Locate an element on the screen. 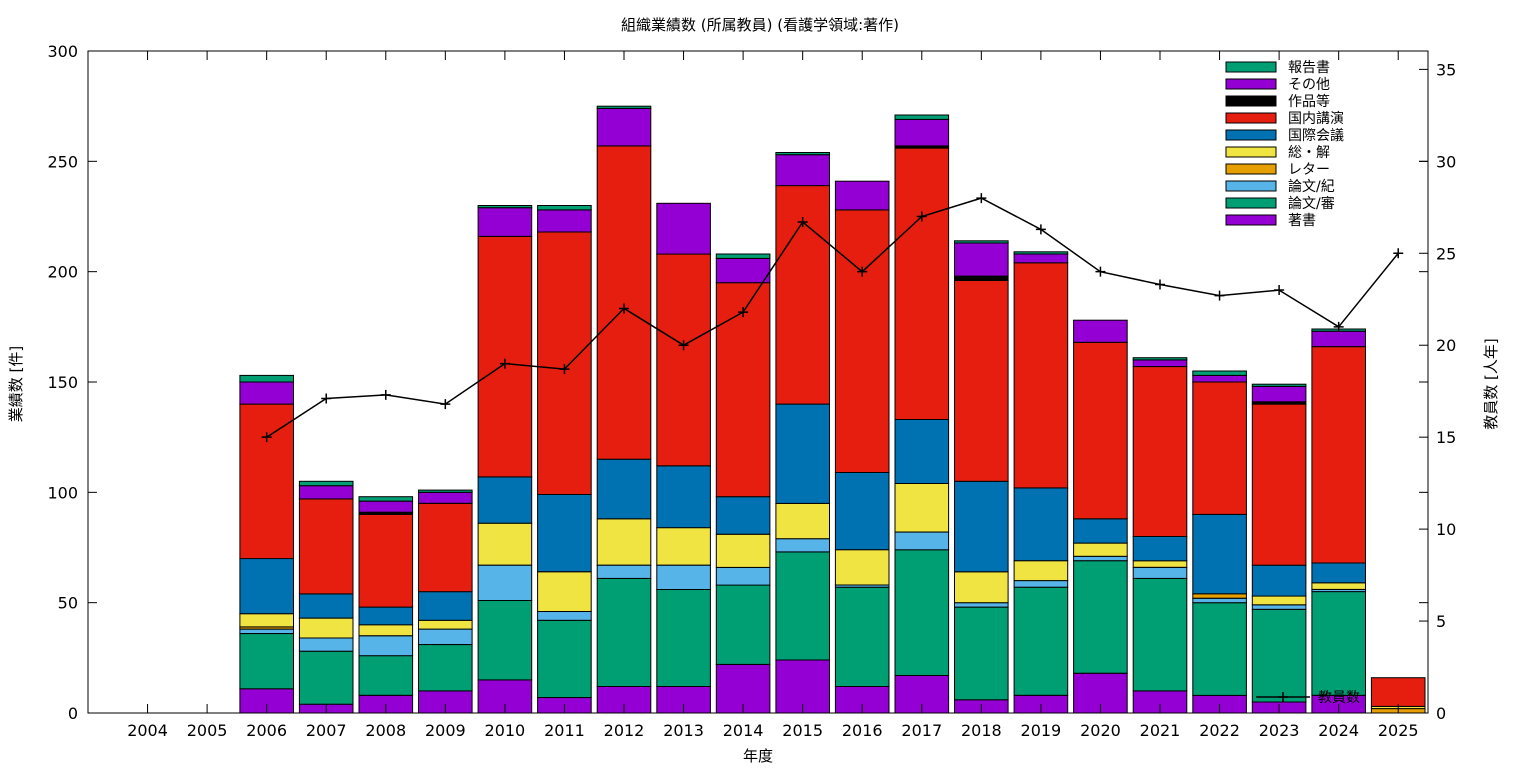  y2-axis-label: 教員数 [人年] is located at coordinates (1491, 383).